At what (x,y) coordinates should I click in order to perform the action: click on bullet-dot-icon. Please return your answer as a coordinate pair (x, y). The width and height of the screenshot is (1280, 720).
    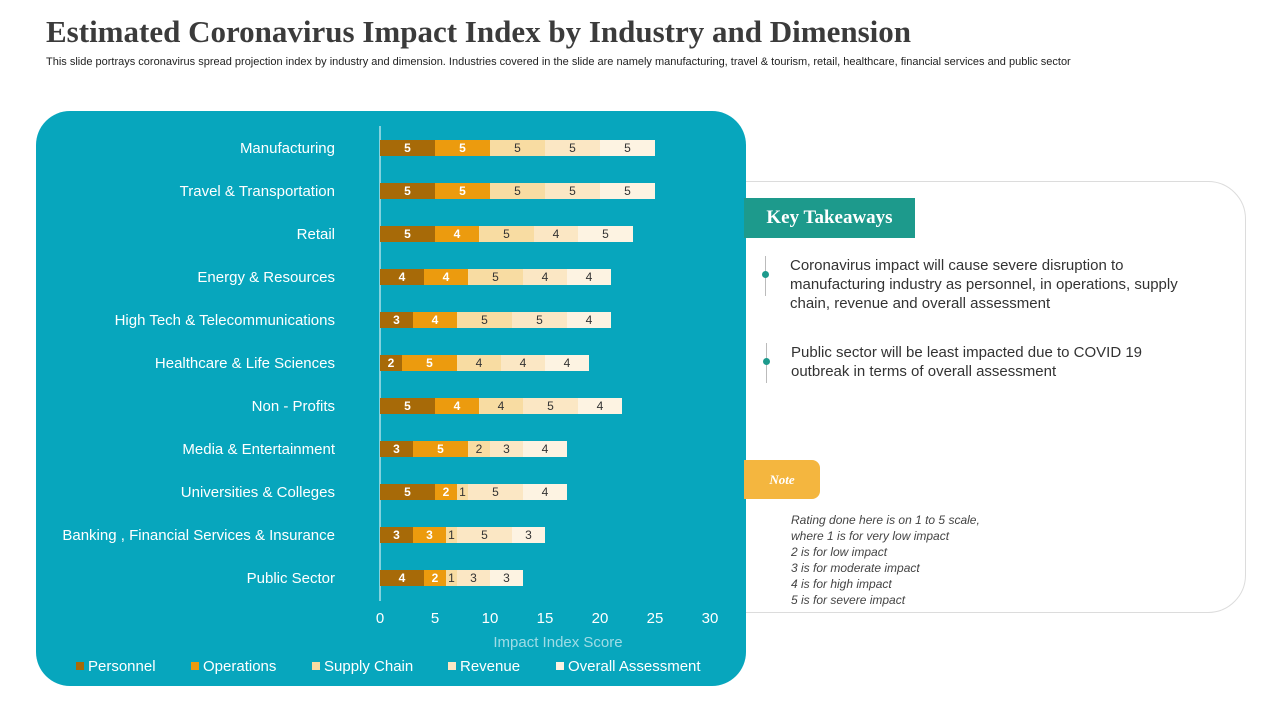
    Looking at the image, I should click on (765, 274).